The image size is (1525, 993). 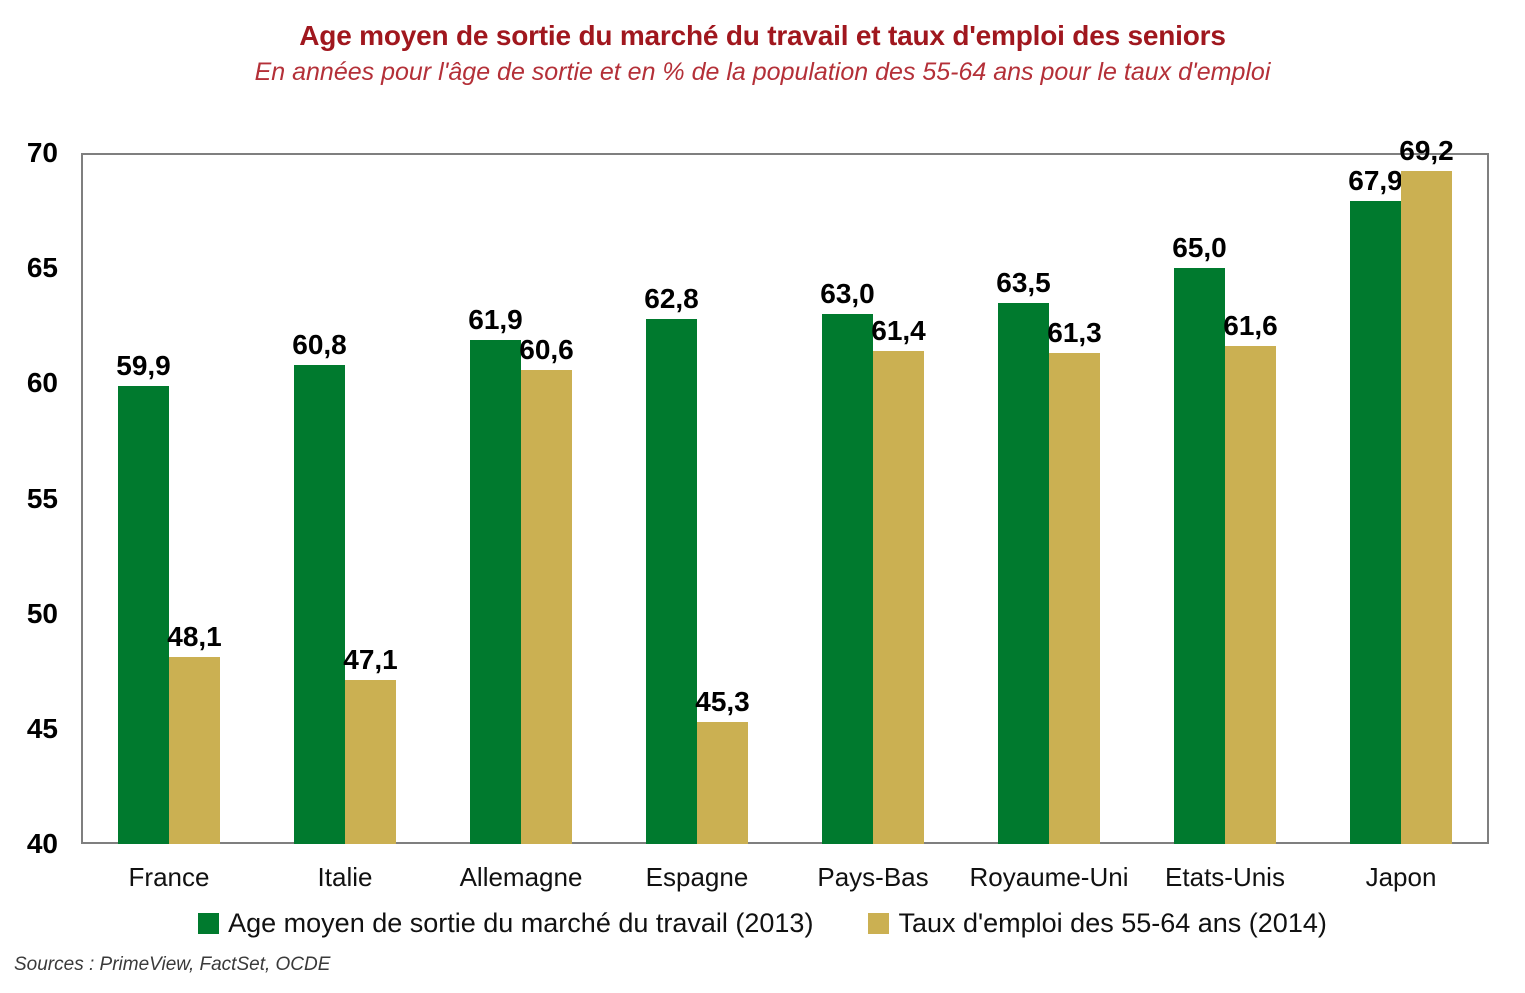 What do you see at coordinates (42, 498) in the screenshot?
I see `y-tick-label: 55` at bounding box center [42, 498].